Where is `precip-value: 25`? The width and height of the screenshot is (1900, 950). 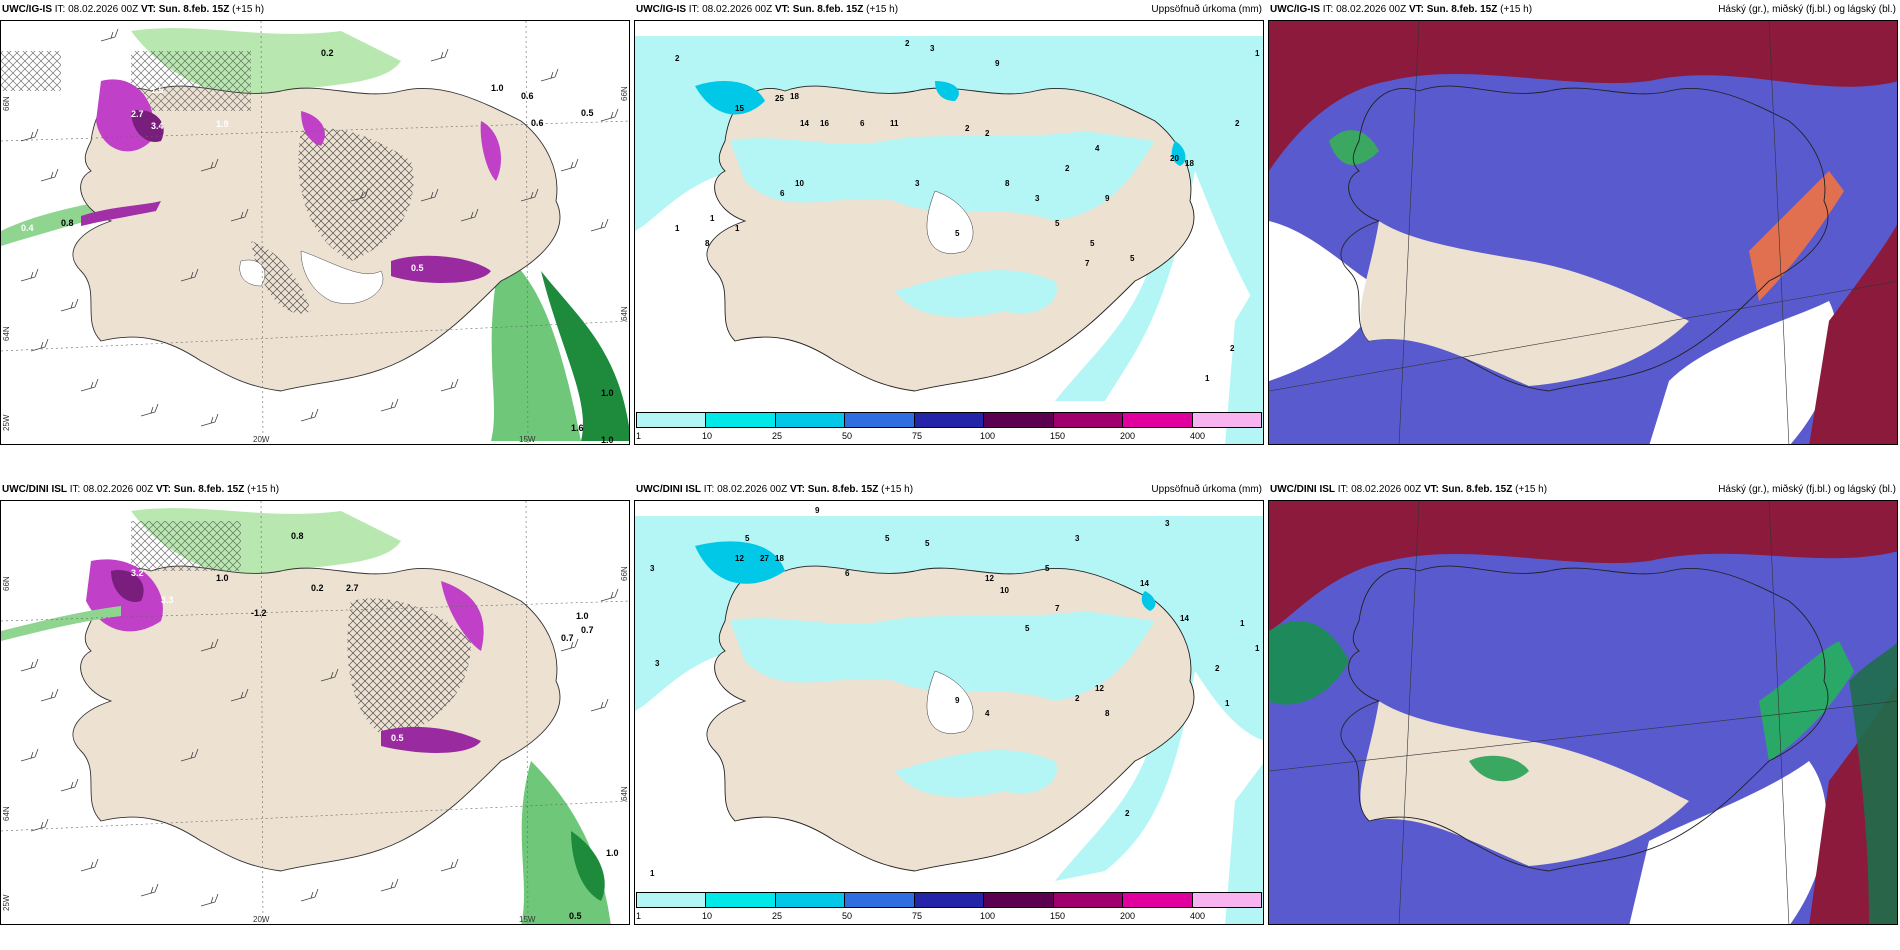 precip-value: 25 is located at coordinates (779, 98).